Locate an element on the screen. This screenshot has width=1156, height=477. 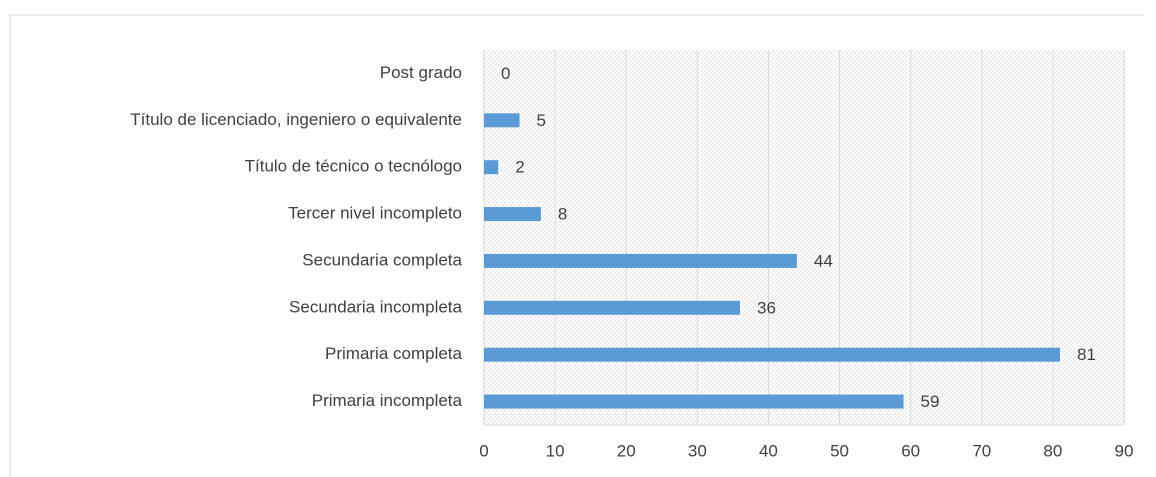
y-tick-label: Título de técnico o tecnólogo is located at coordinates (353, 166).